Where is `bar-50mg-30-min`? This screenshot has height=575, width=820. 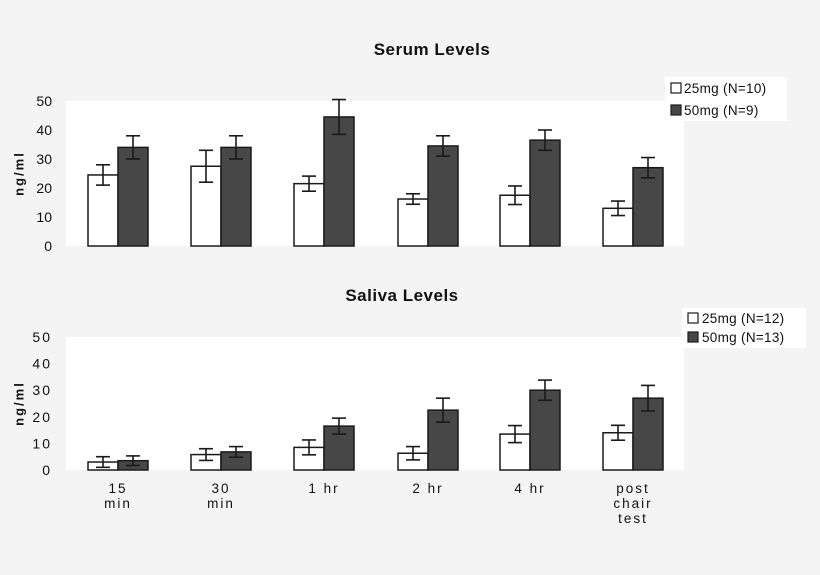
bar-50mg-30-min is located at coordinates (236, 196).